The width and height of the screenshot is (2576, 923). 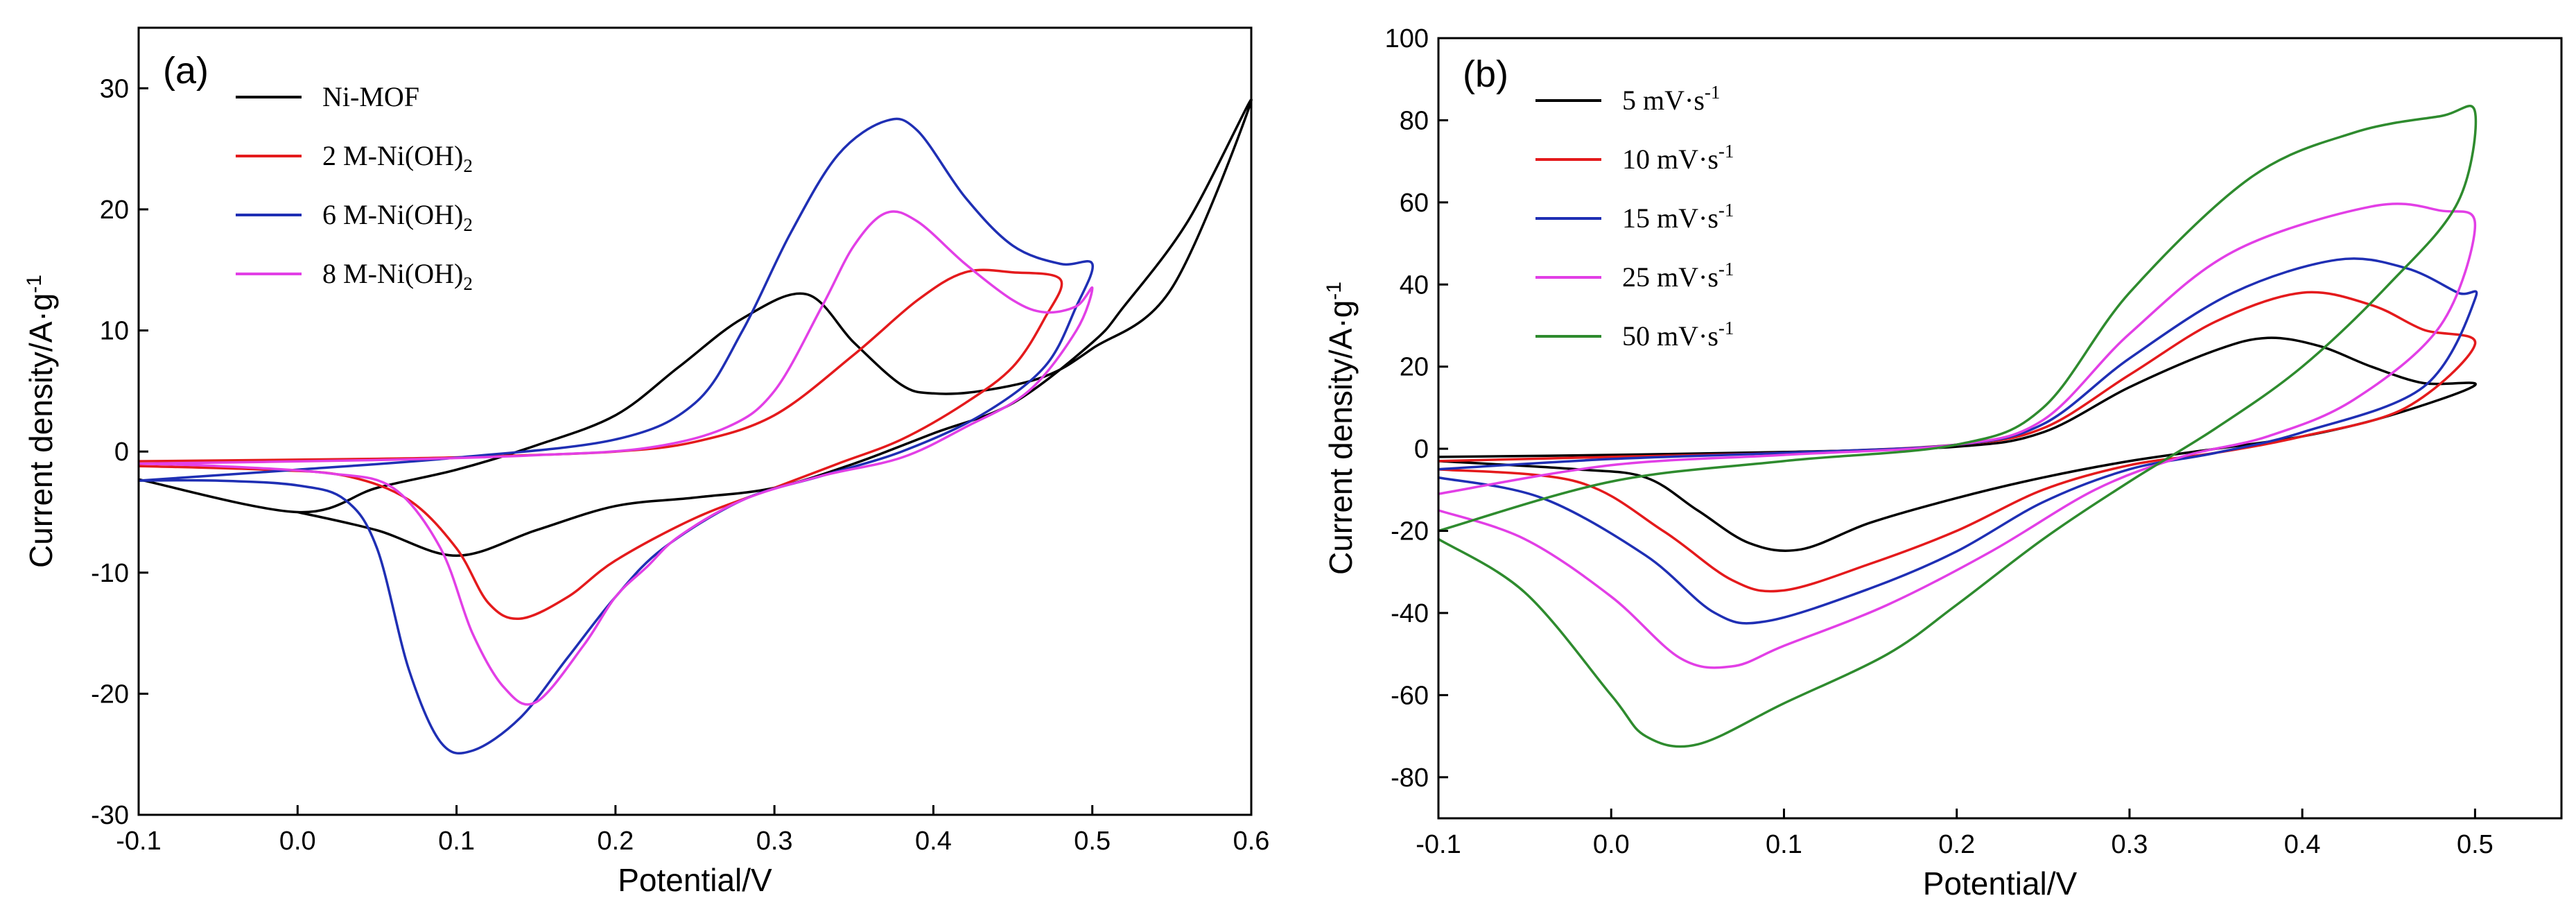 What do you see at coordinates (2302, 844) in the screenshot?
I see `chart2-x-tick-label: 0.4` at bounding box center [2302, 844].